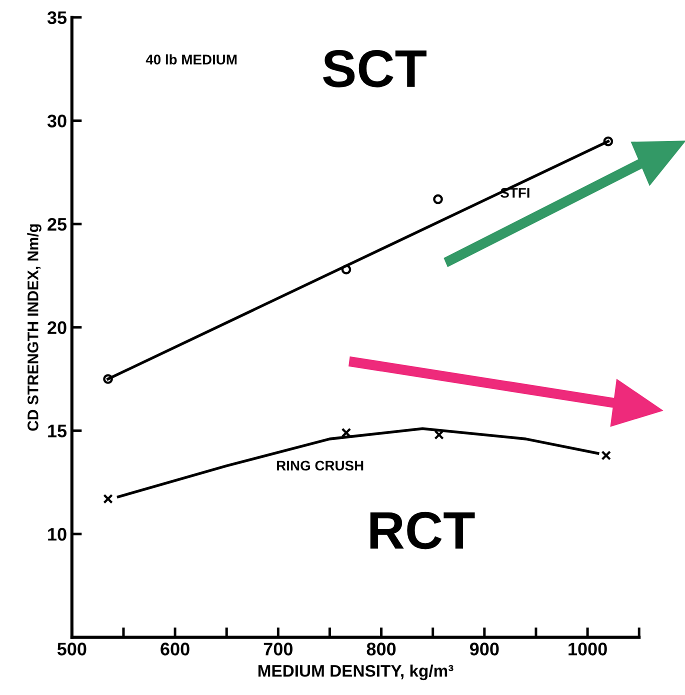 The height and width of the screenshot is (695, 685). What do you see at coordinates (587, 649) in the screenshot?
I see `x-tick-label: 1000` at bounding box center [587, 649].